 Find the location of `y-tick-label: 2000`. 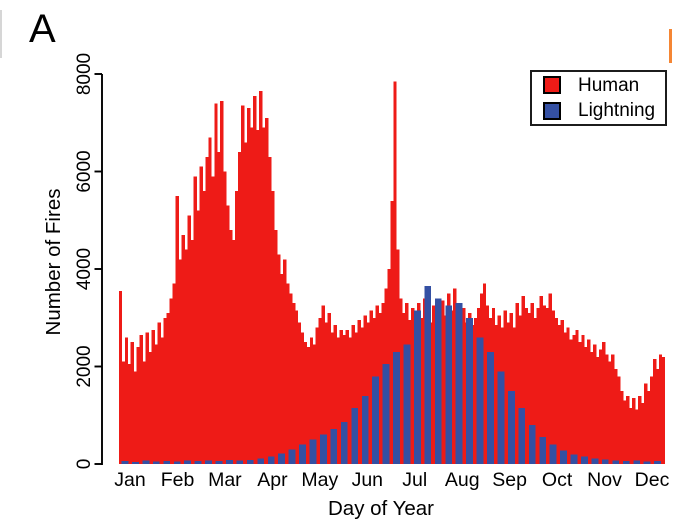

y-tick-label: 2000 is located at coordinates (84, 366).